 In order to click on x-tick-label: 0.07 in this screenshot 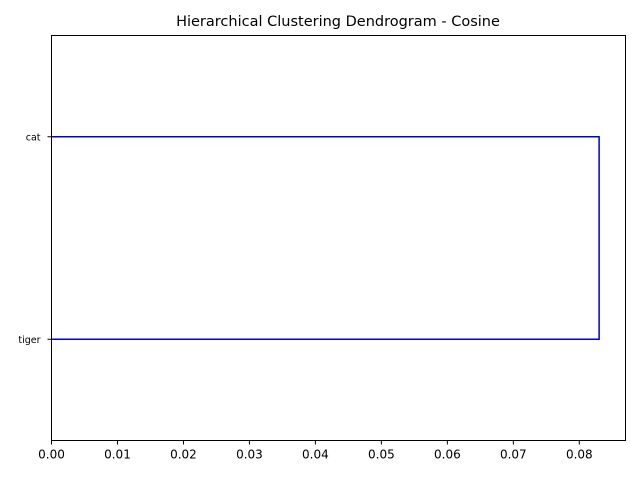, I will do `click(513, 455)`.